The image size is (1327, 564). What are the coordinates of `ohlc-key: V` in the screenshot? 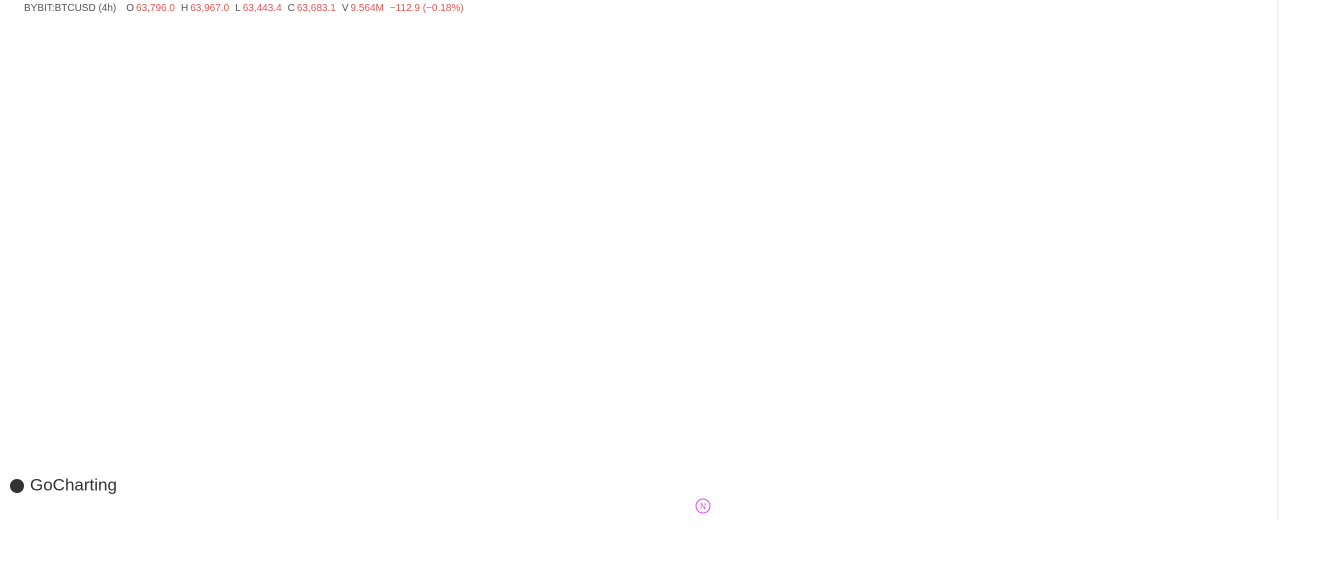 It's located at (345, 8).